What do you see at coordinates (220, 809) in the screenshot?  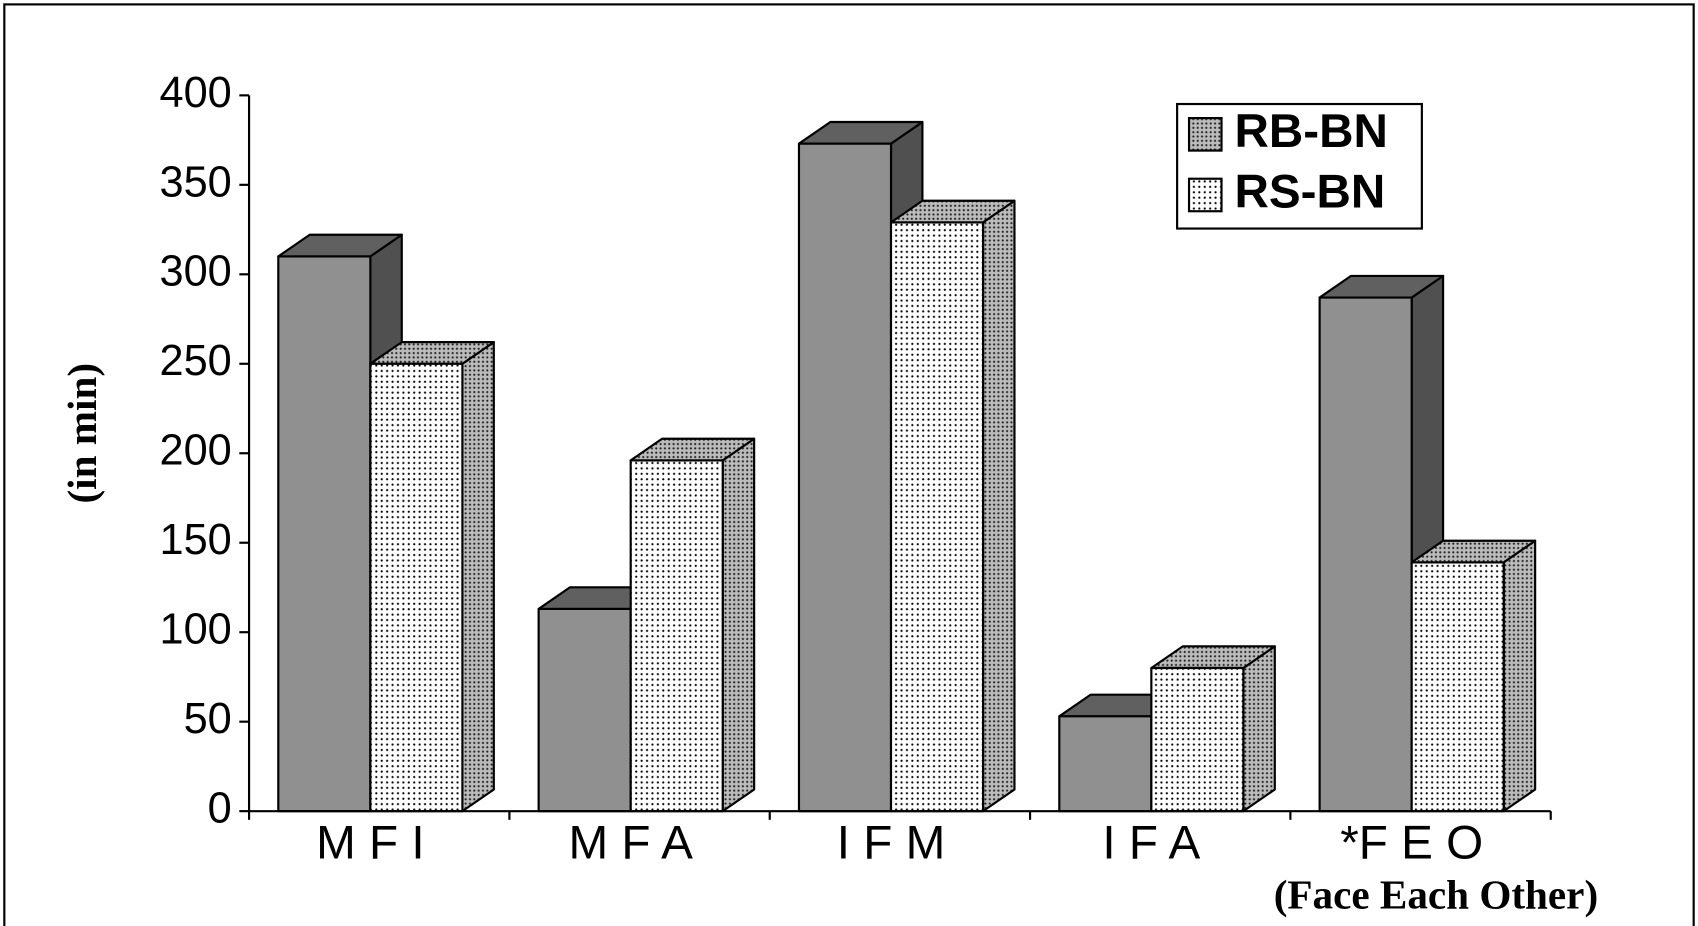 I see `y-tick-label: 0` at bounding box center [220, 809].